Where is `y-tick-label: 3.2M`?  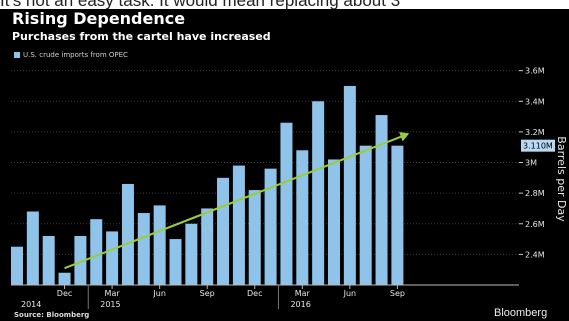 y-tick-label: 3.2M is located at coordinates (535, 132).